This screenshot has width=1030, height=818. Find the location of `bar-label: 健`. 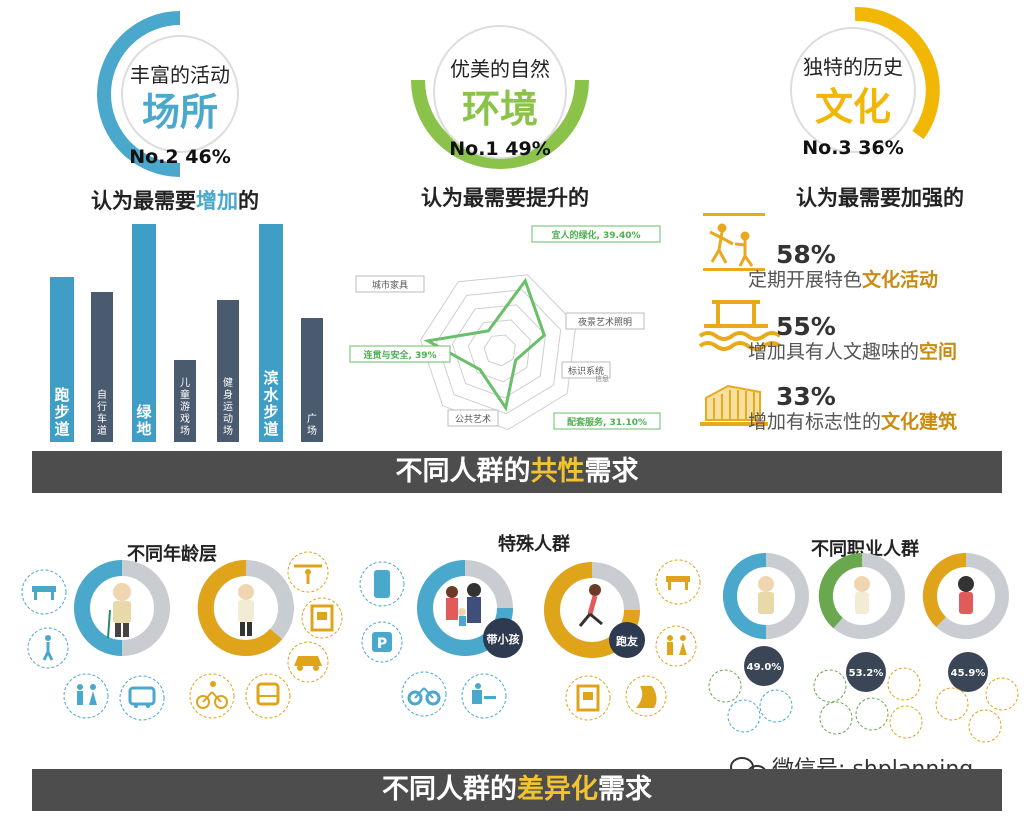

bar-label: 健 is located at coordinates (228, 383).